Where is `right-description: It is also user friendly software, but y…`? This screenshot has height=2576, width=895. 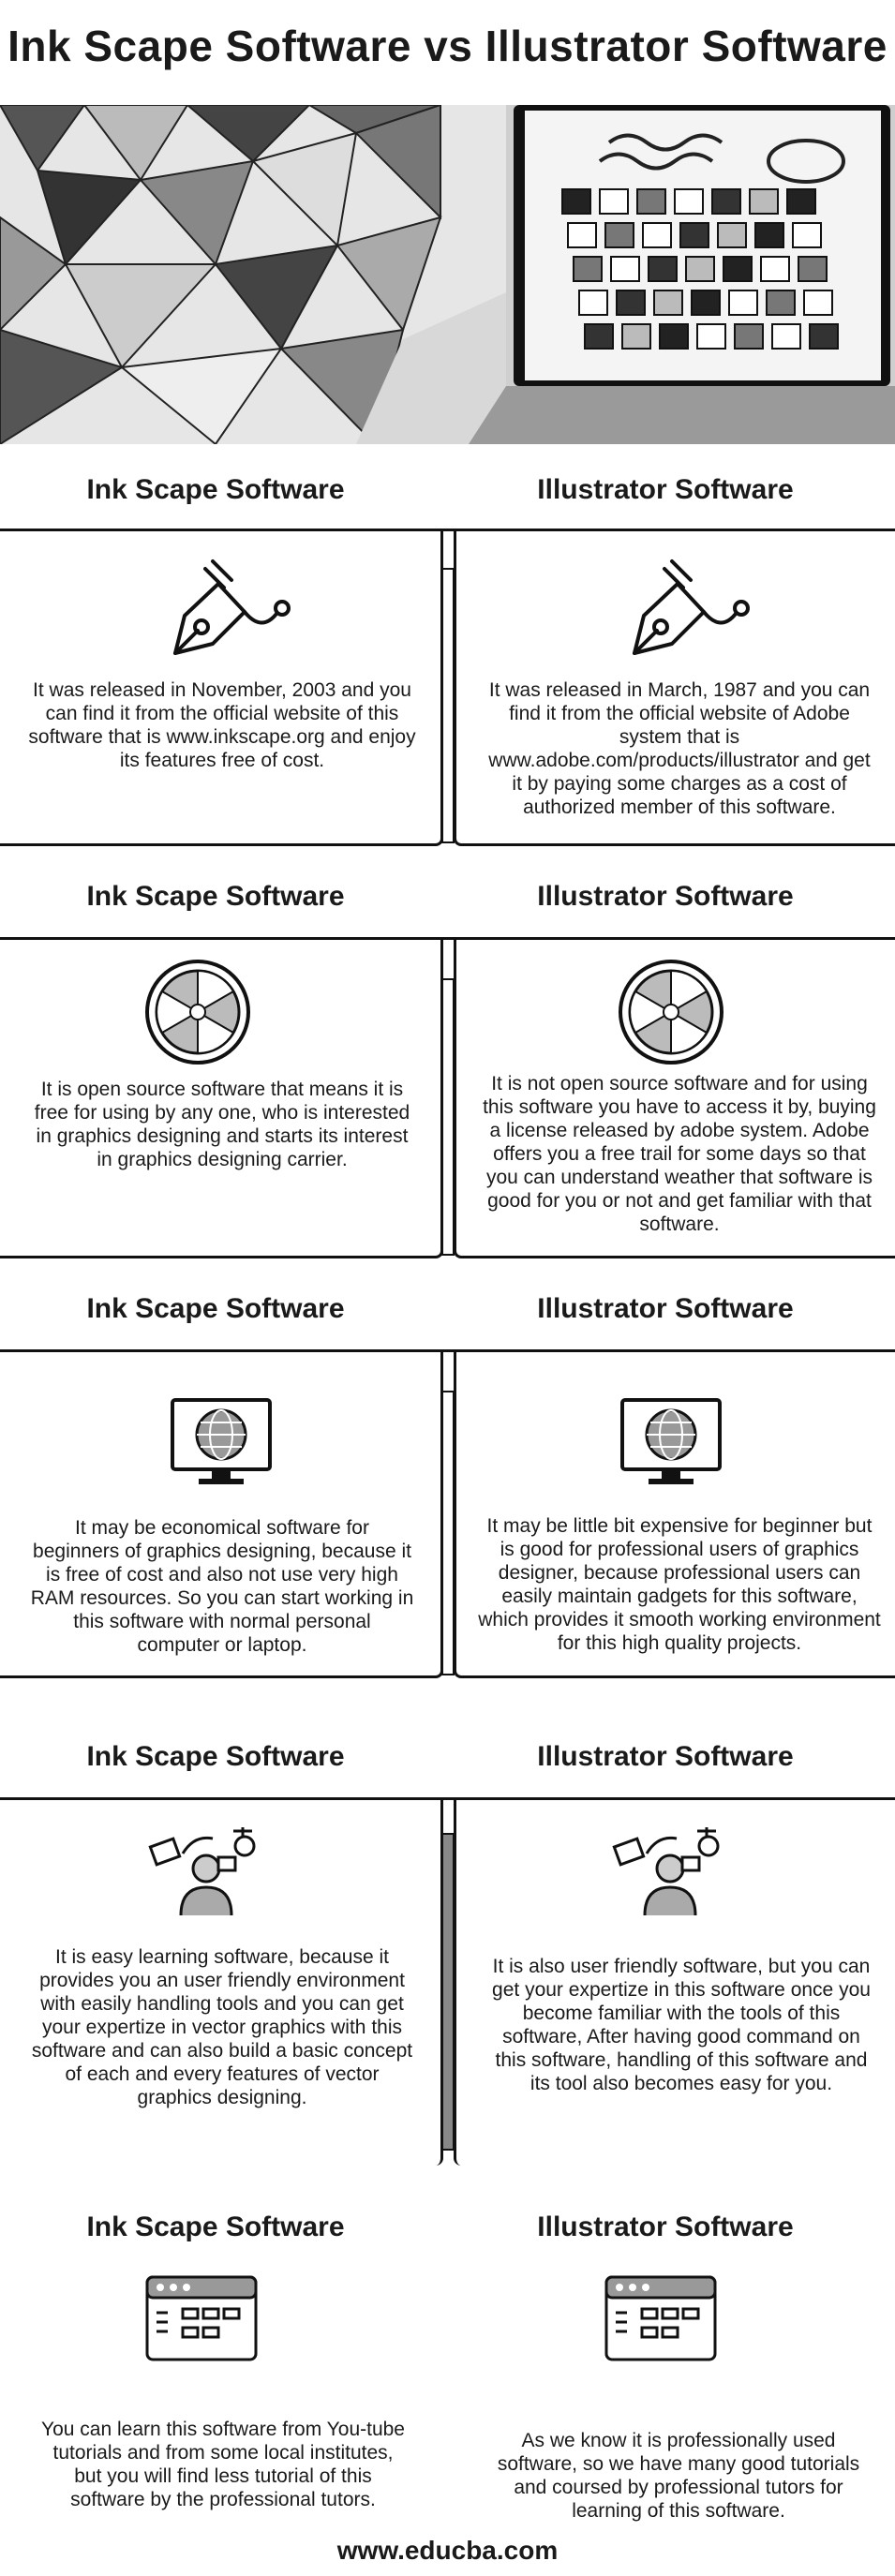
right-description: It is also user friendly software, but y… is located at coordinates (681, 2025).